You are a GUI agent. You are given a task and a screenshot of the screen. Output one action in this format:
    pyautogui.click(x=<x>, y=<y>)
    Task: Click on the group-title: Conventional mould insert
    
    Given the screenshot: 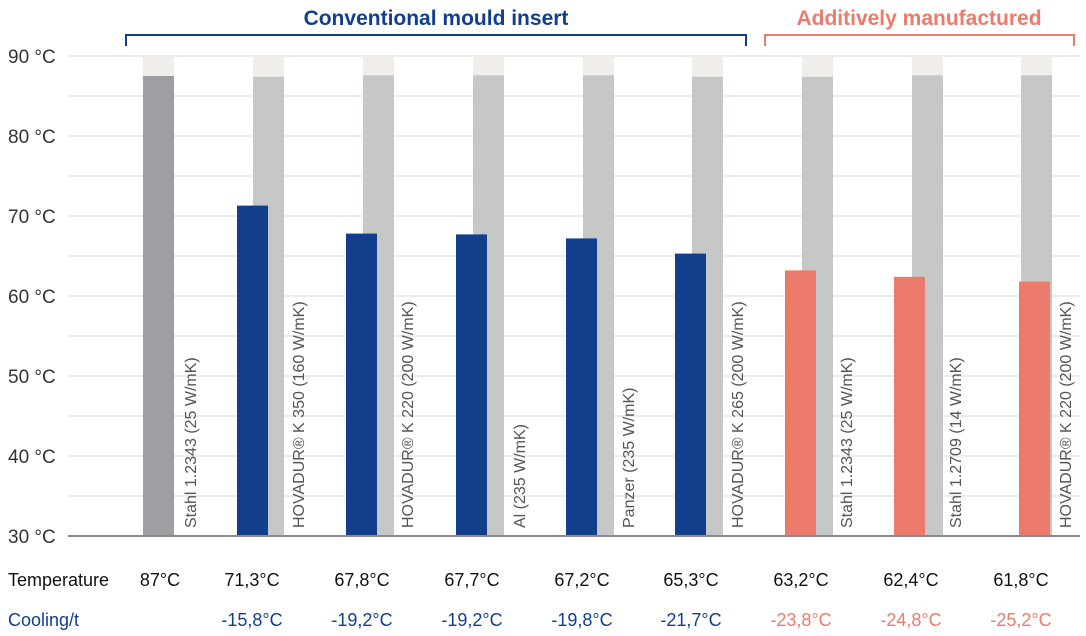 What is the action you would take?
    pyautogui.click(x=436, y=18)
    